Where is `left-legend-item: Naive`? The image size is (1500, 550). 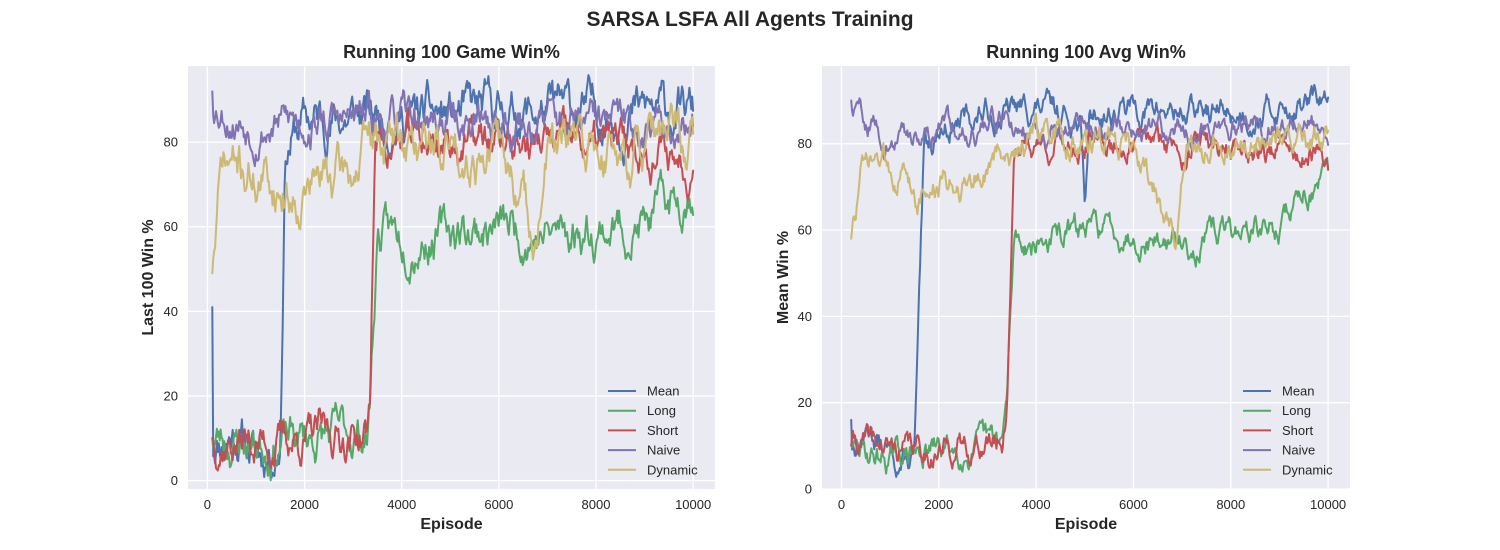 left-legend-item: Naive is located at coordinates (644, 450).